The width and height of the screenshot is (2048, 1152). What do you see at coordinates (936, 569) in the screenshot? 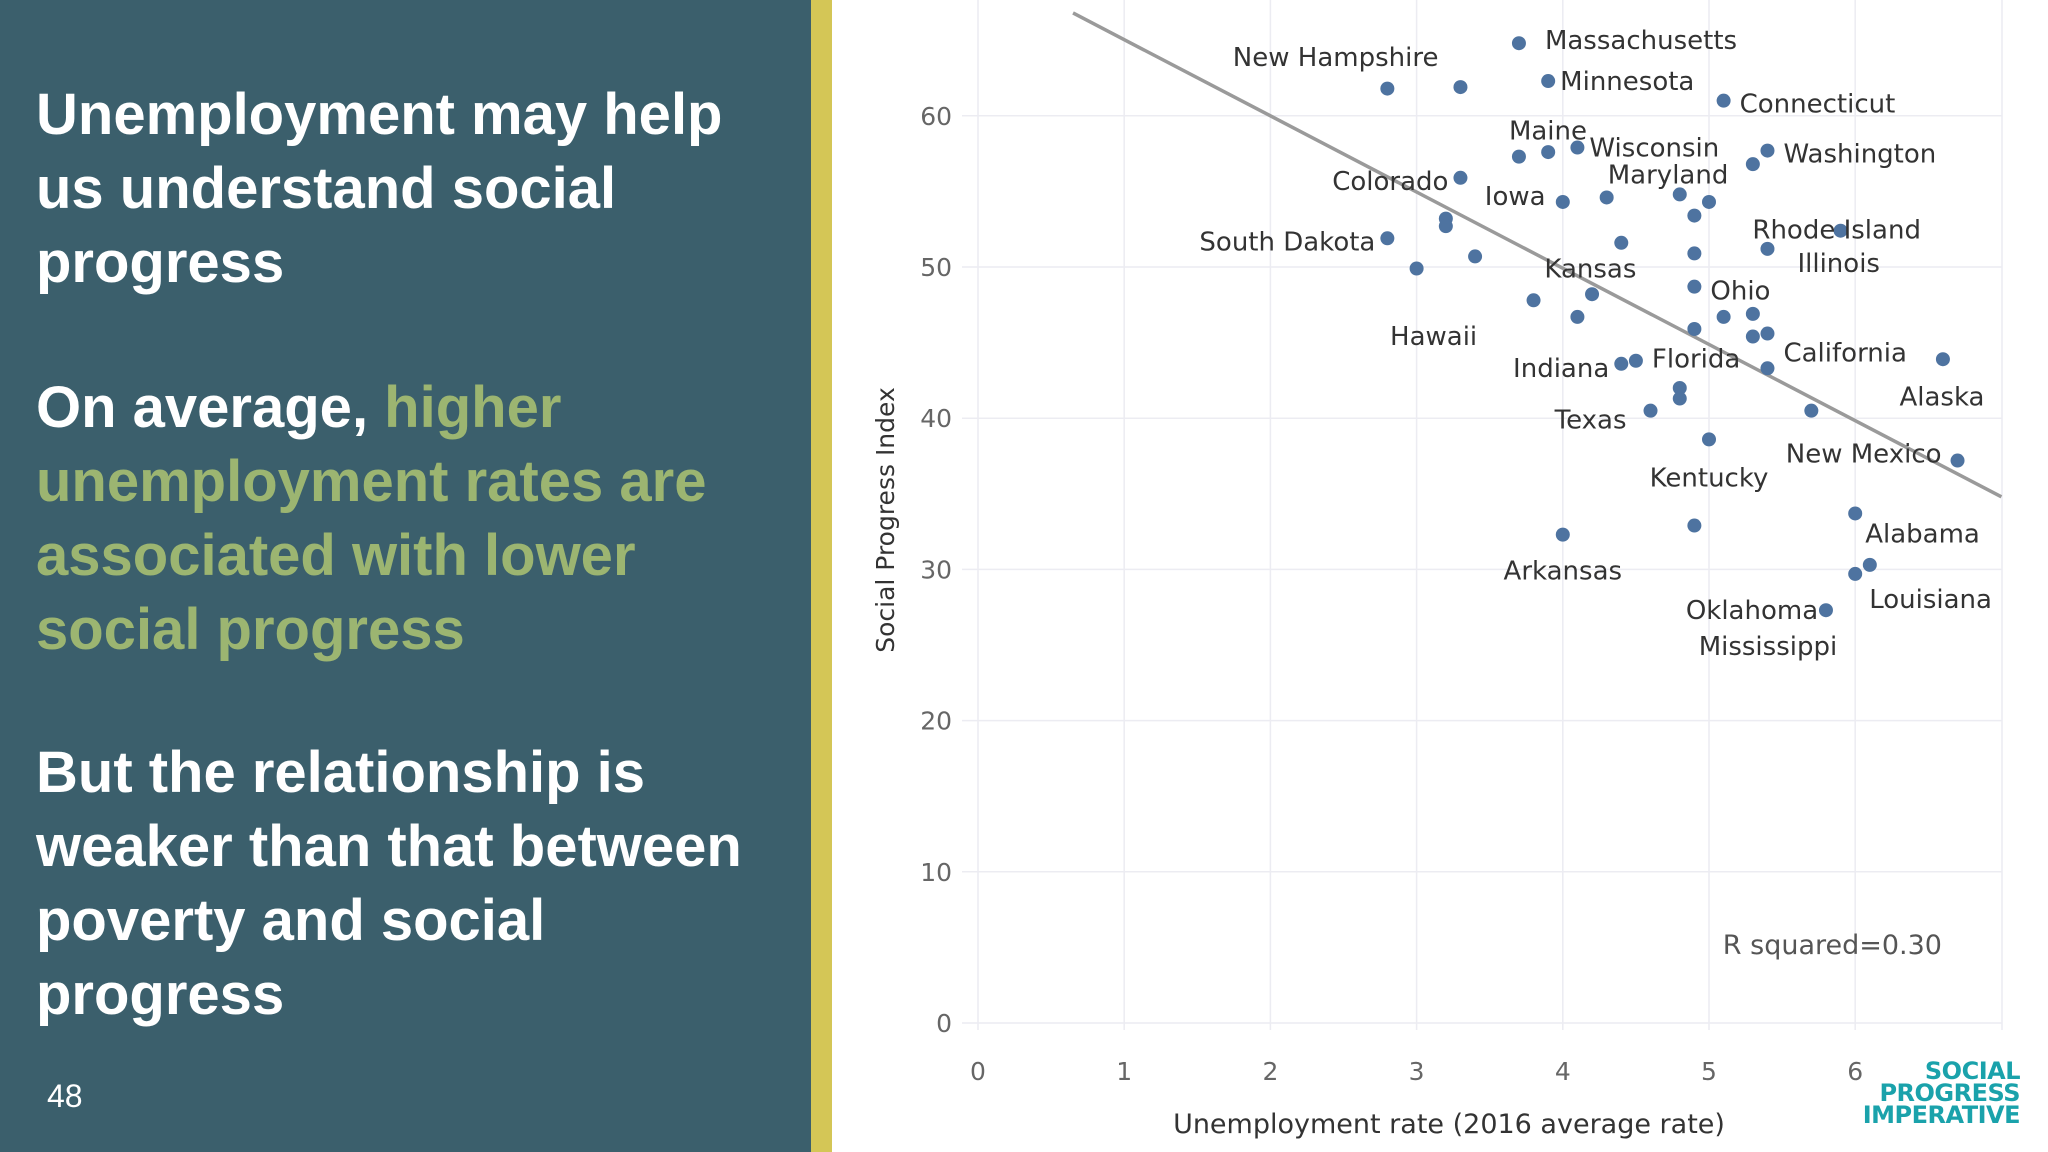
I see `y-tick-label-30: 30` at bounding box center [936, 569].